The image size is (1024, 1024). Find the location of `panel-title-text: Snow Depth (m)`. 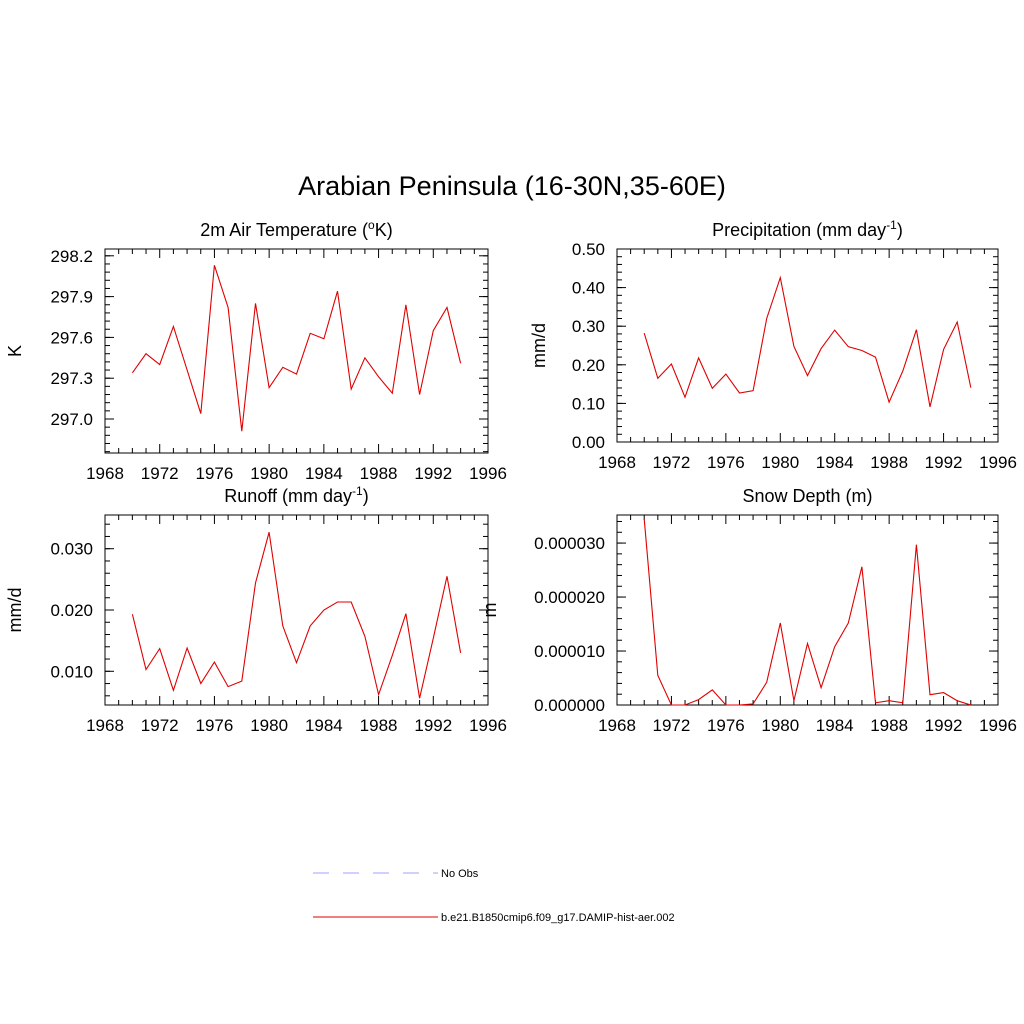

panel-title-text: Snow Depth (m) is located at coordinates (807, 496).